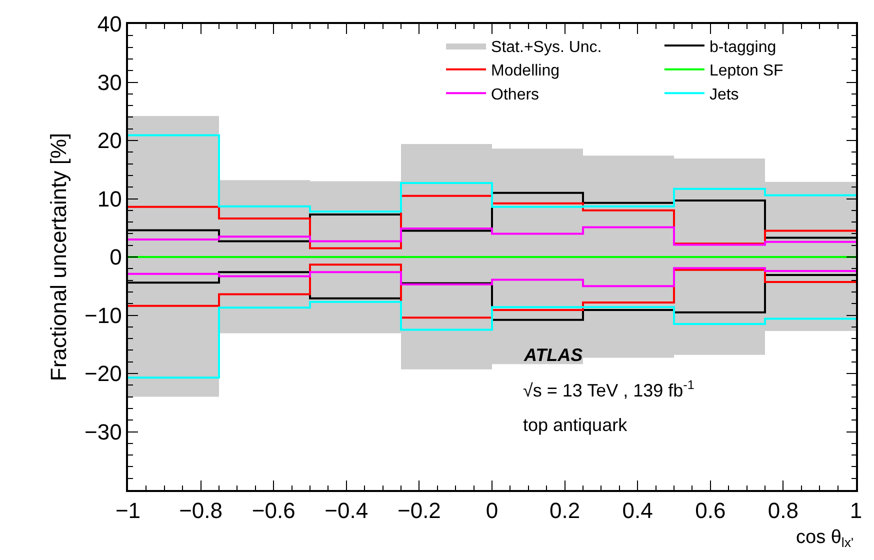  Describe the element at coordinates (825, 538) in the screenshot. I see `x-axis-title: cos θ$_{lx'}$` at that location.